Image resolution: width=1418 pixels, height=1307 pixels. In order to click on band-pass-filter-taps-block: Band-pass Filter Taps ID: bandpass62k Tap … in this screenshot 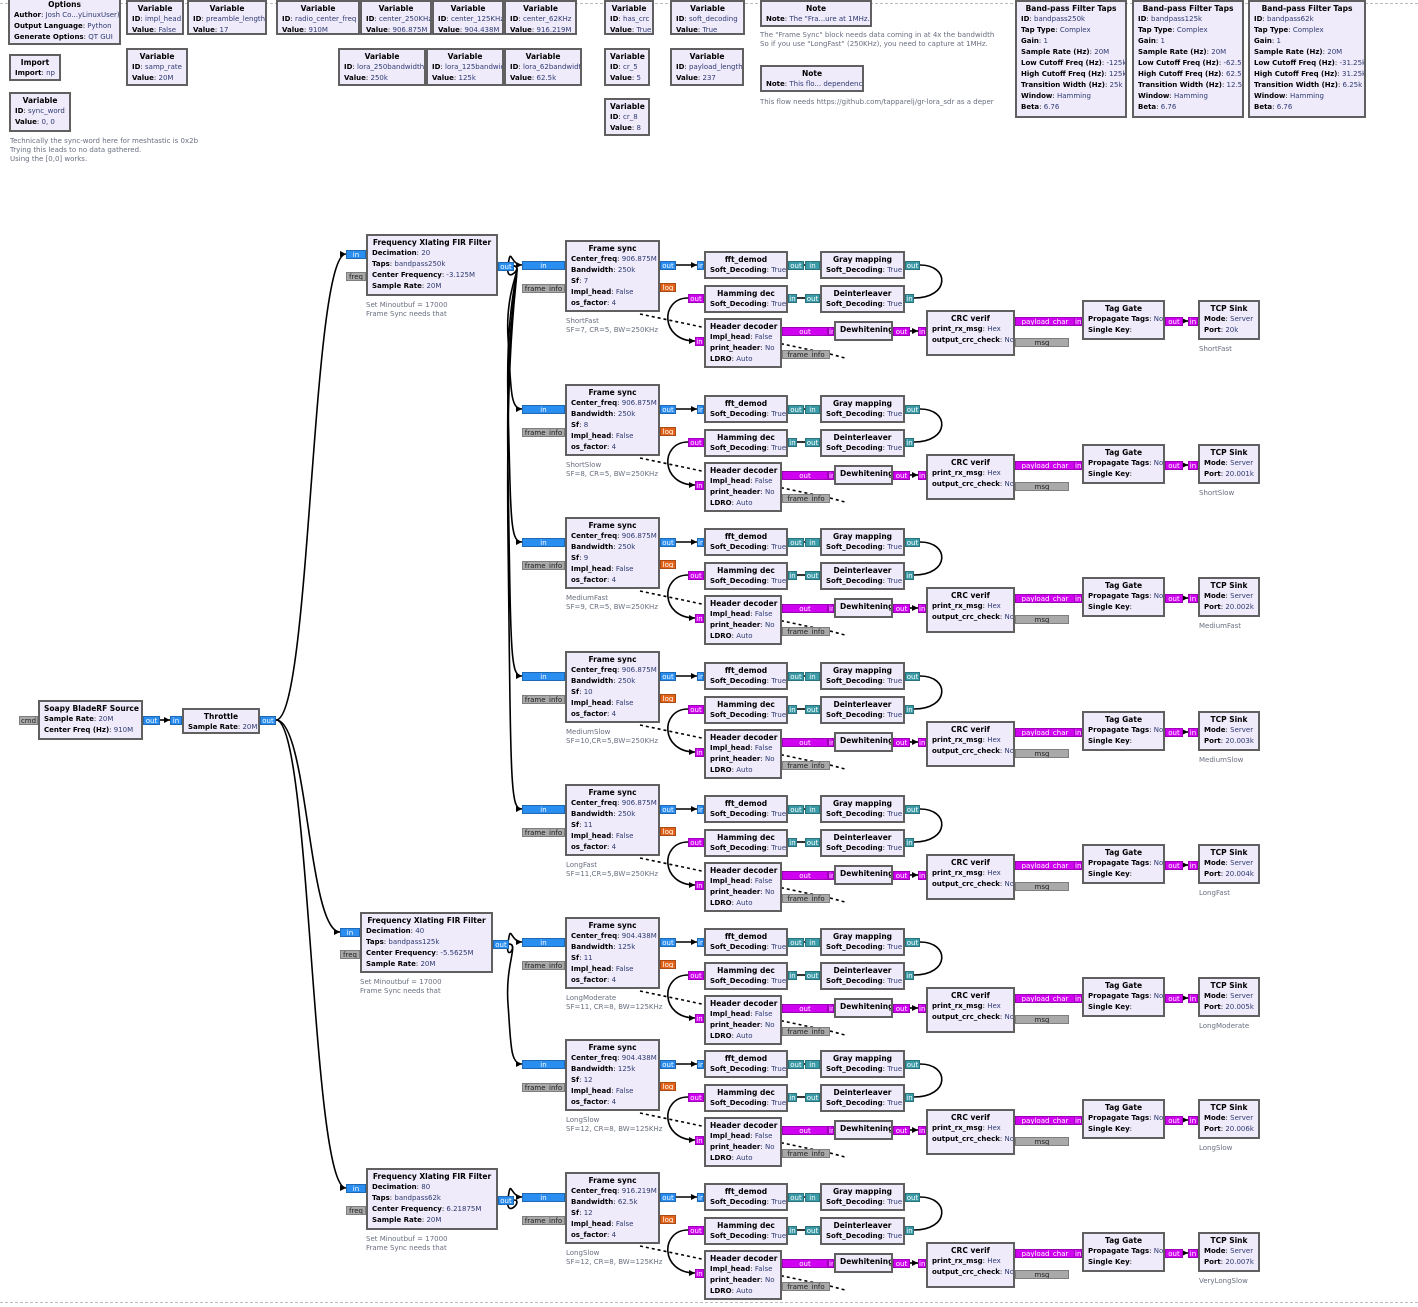, I will do `click(1307, 59)`.